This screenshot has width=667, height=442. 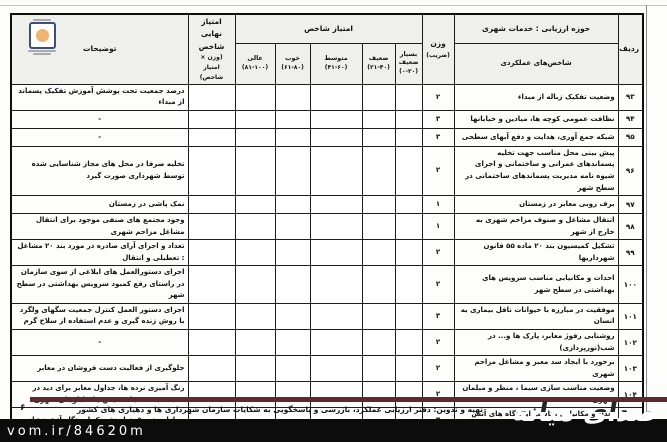 What do you see at coordinates (328, 28) in the screenshot?
I see `header-score-group: امتیاز شاخص` at bounding box center [328, 28].